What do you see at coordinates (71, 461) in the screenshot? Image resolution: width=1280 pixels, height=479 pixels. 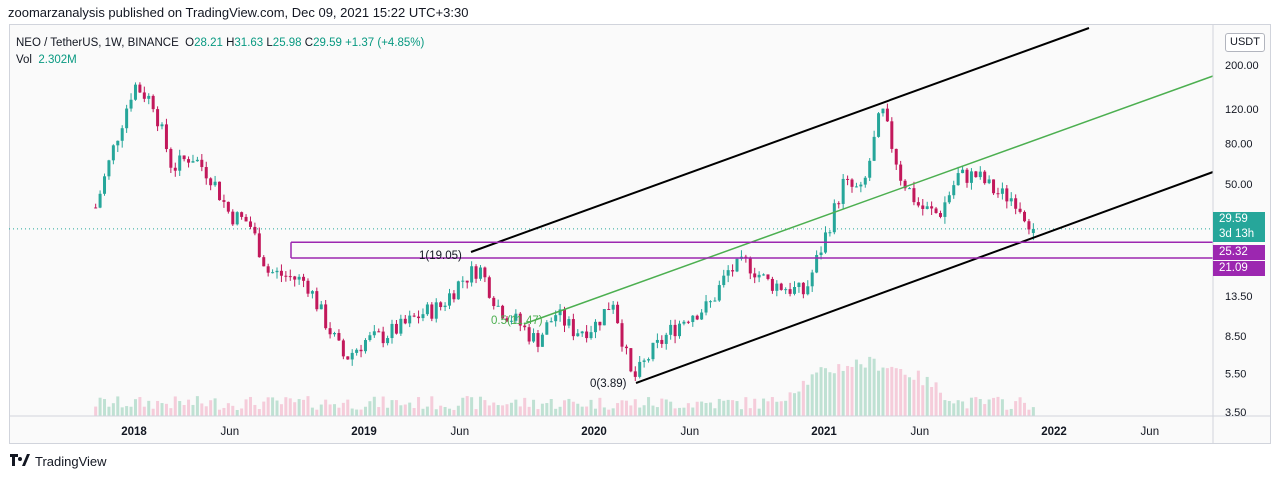 I see `footer-brand: TradingView` at bounding box center [71, 461].